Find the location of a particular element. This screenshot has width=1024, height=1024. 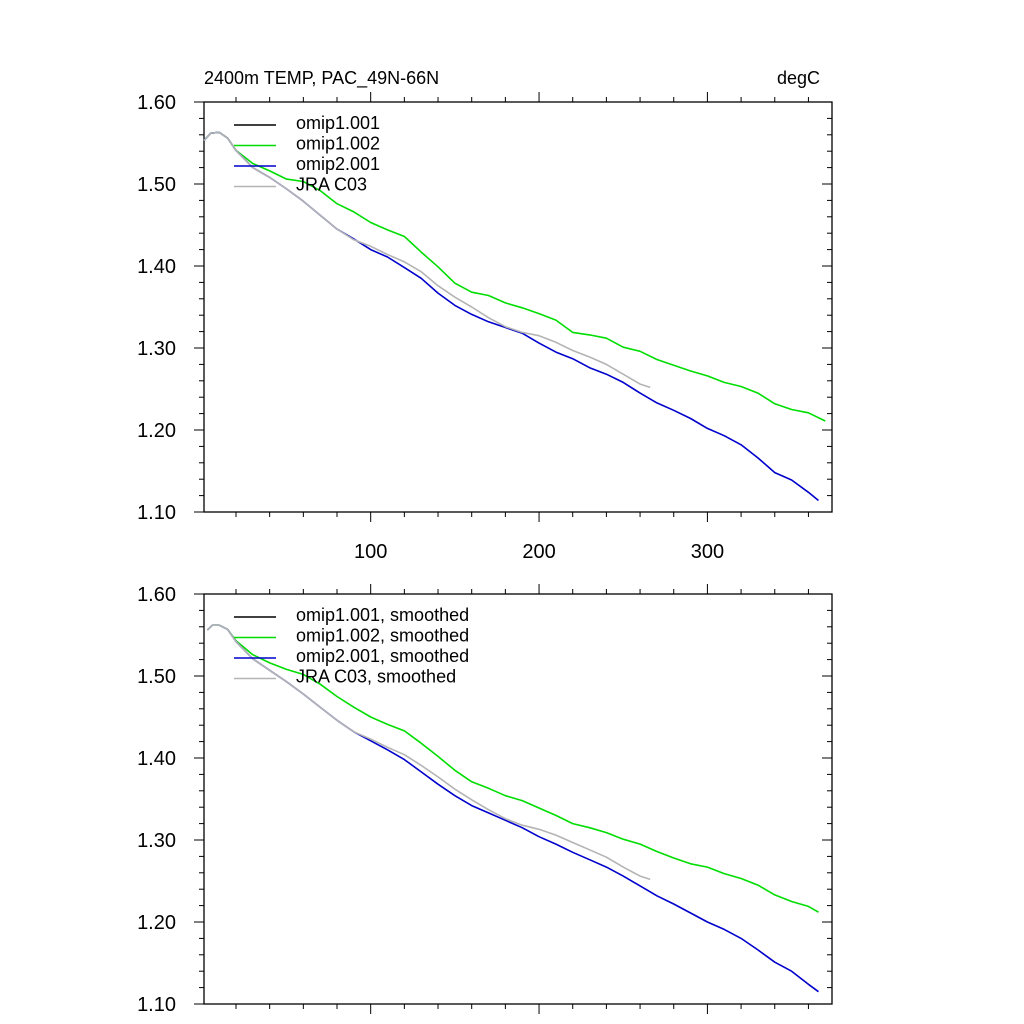

legend-label: JRA C03, smoothed is located at coordinates (376, 677).